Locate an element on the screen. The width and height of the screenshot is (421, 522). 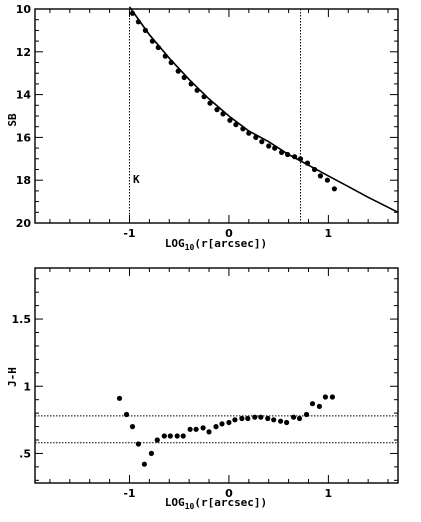
y-tick-label: 20 is located at coordinates (24, 223).